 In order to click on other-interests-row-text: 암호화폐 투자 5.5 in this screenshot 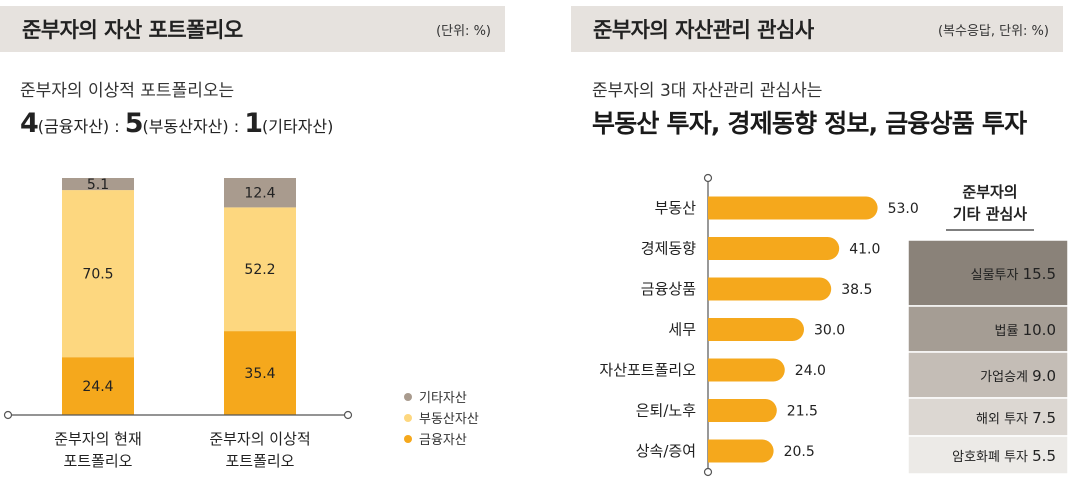, I will do `click(1004, 456)`.